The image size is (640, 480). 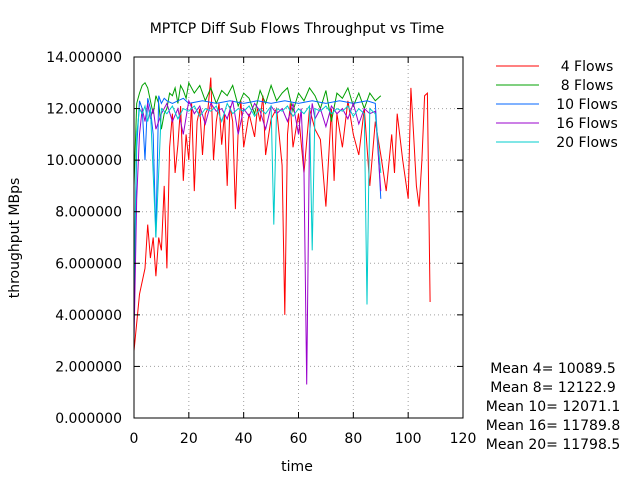 What do you see at coordinates (553, 388) in the screenshot?
I see `mean-annotation: Mean 8= 12122.9` at bounding box center [553, 388].